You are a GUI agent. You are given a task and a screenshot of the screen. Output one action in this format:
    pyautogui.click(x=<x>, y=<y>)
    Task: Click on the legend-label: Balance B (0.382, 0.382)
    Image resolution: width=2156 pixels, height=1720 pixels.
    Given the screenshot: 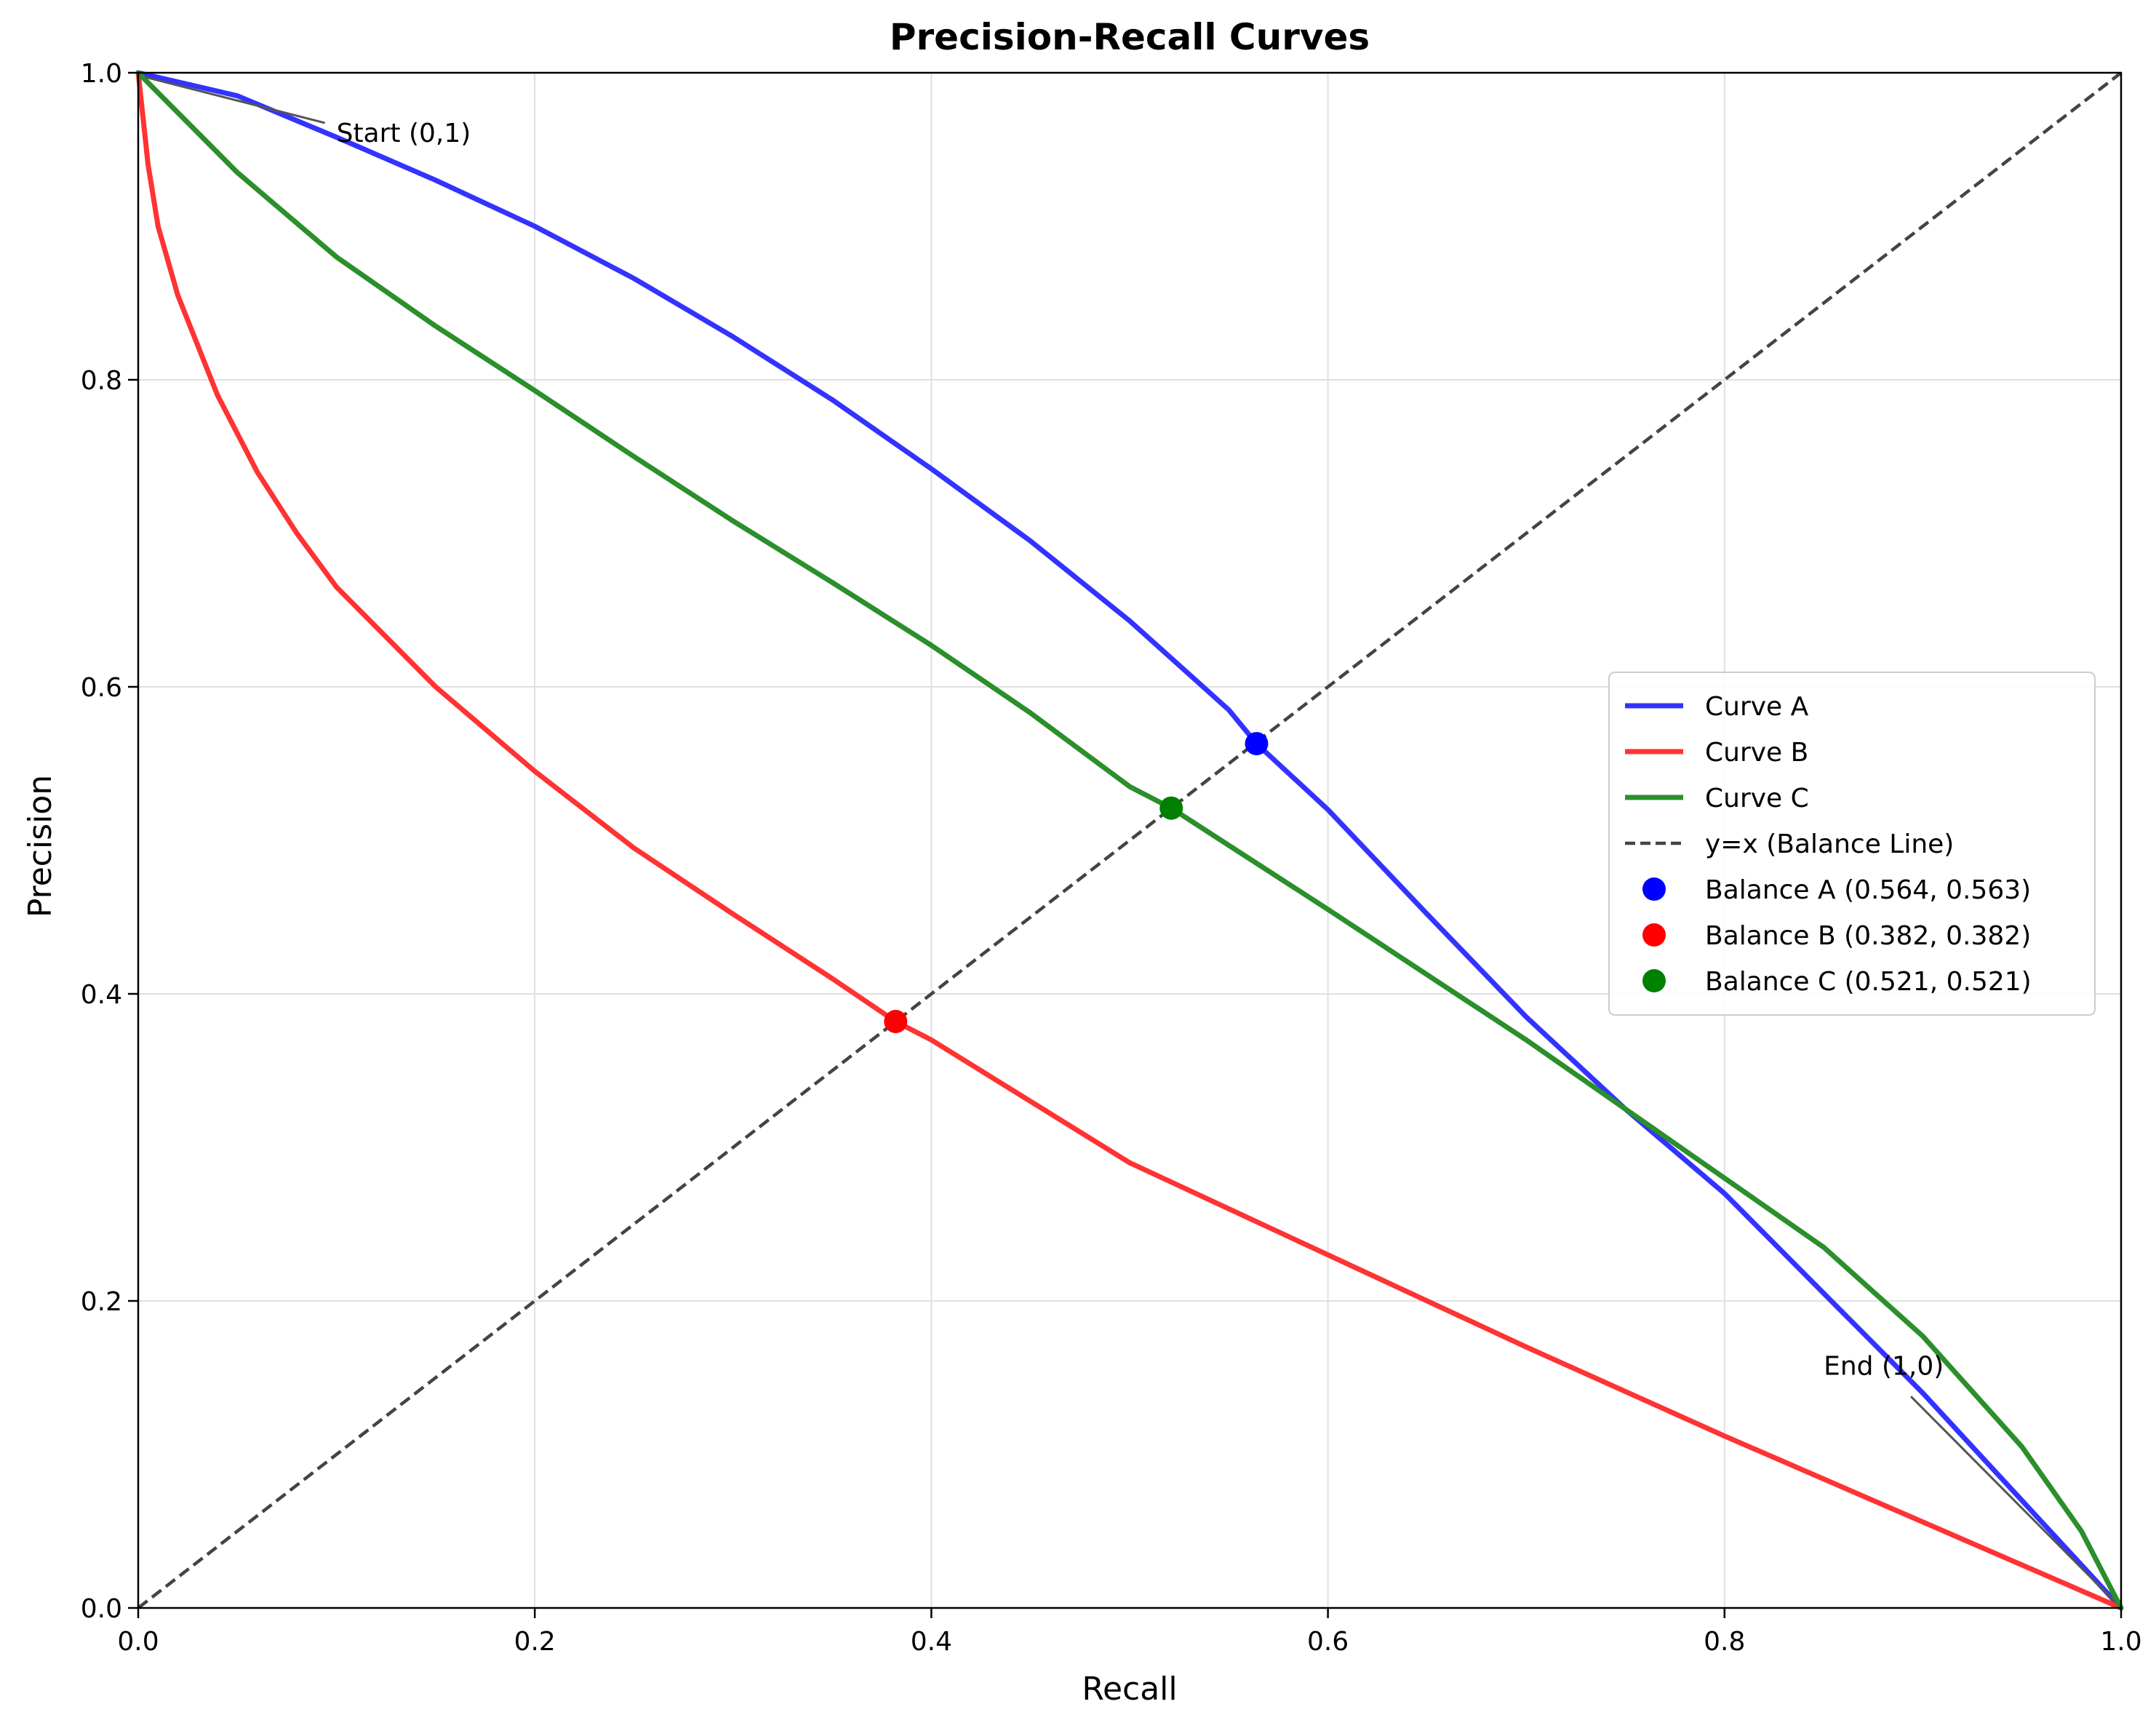 What is the action you would take?
    pyautogui.click(x=1868, y=936)
    